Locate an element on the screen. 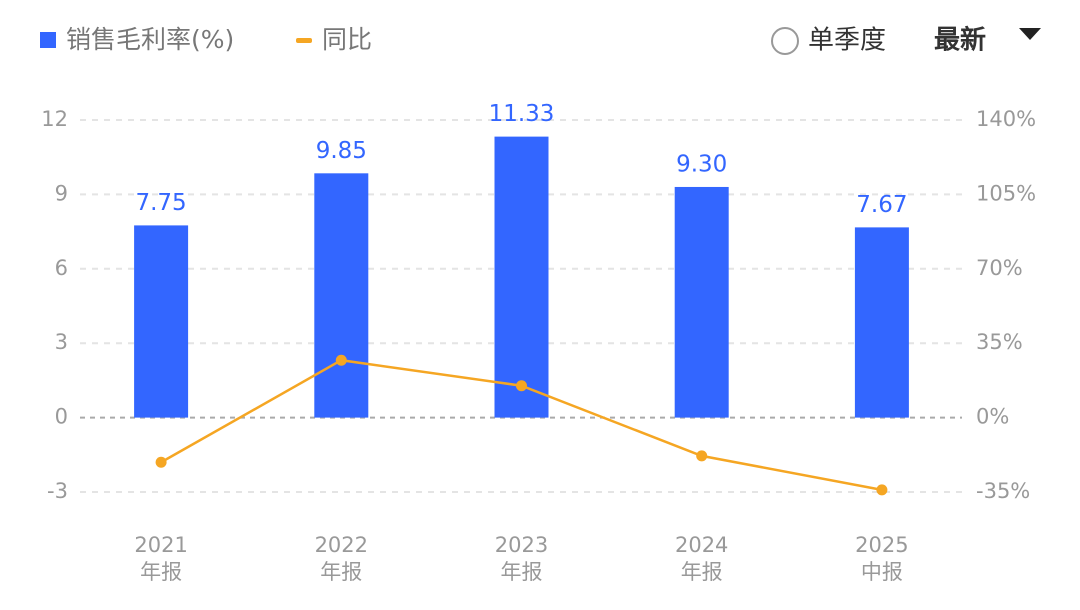 The image size is (1080, 610). x-tick-label: 中报 is located at coordinates (882, 572).